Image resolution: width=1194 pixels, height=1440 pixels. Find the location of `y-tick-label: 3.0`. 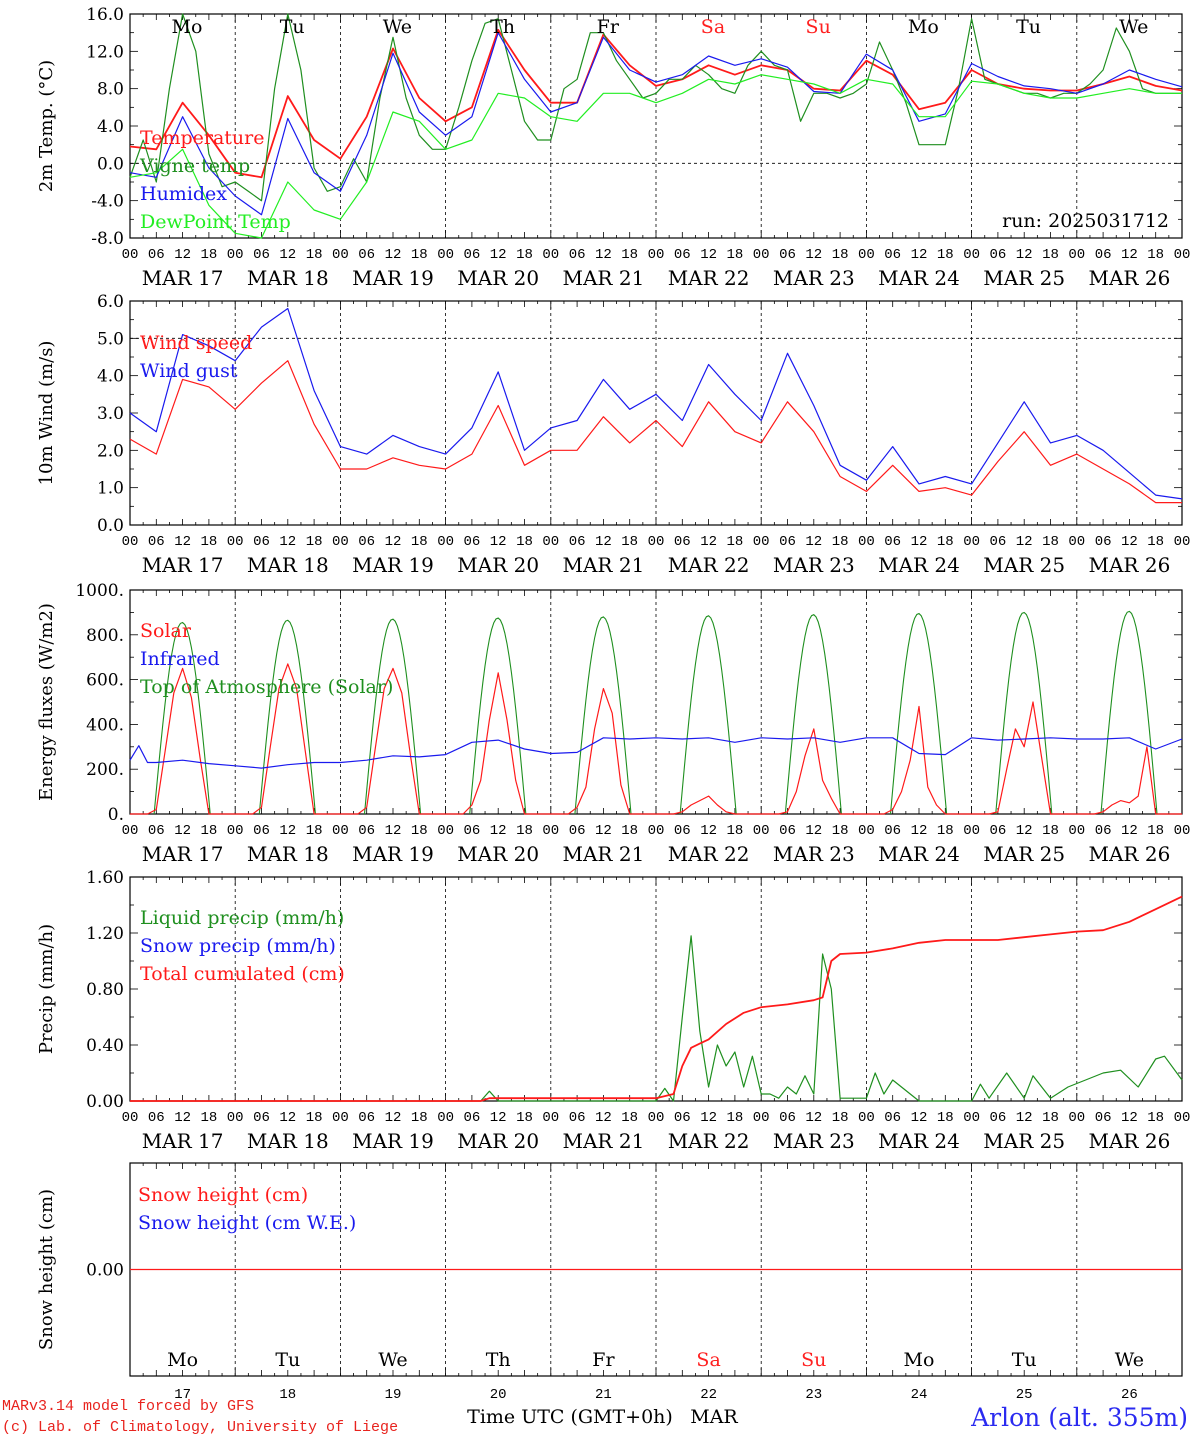

y-tick-label: 3.0 is located at coordinates (110, 414).